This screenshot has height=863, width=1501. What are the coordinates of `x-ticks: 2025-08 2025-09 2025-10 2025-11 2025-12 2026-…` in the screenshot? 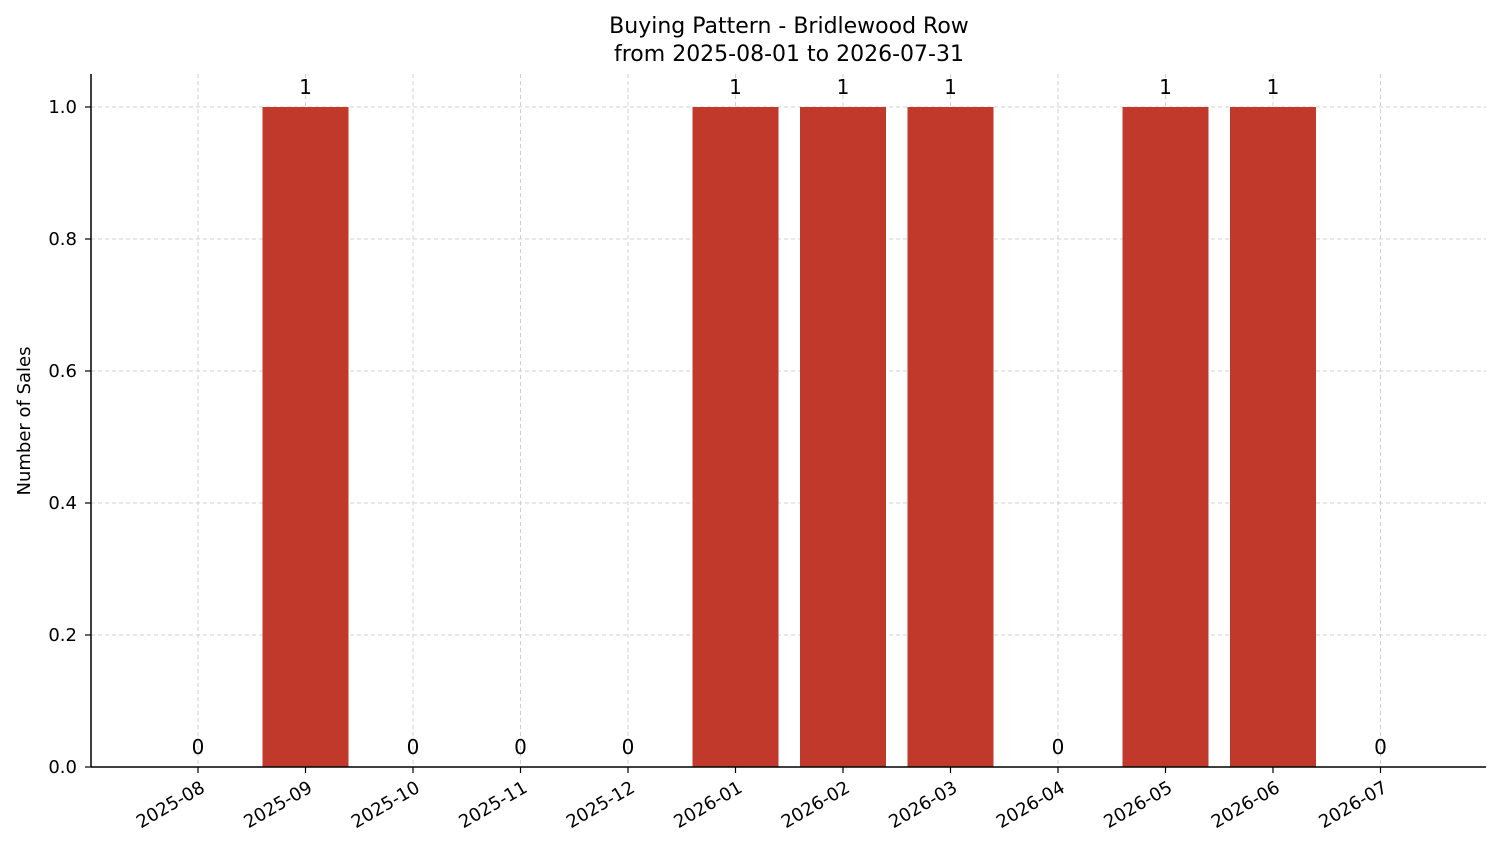 It's located at (762, 800).